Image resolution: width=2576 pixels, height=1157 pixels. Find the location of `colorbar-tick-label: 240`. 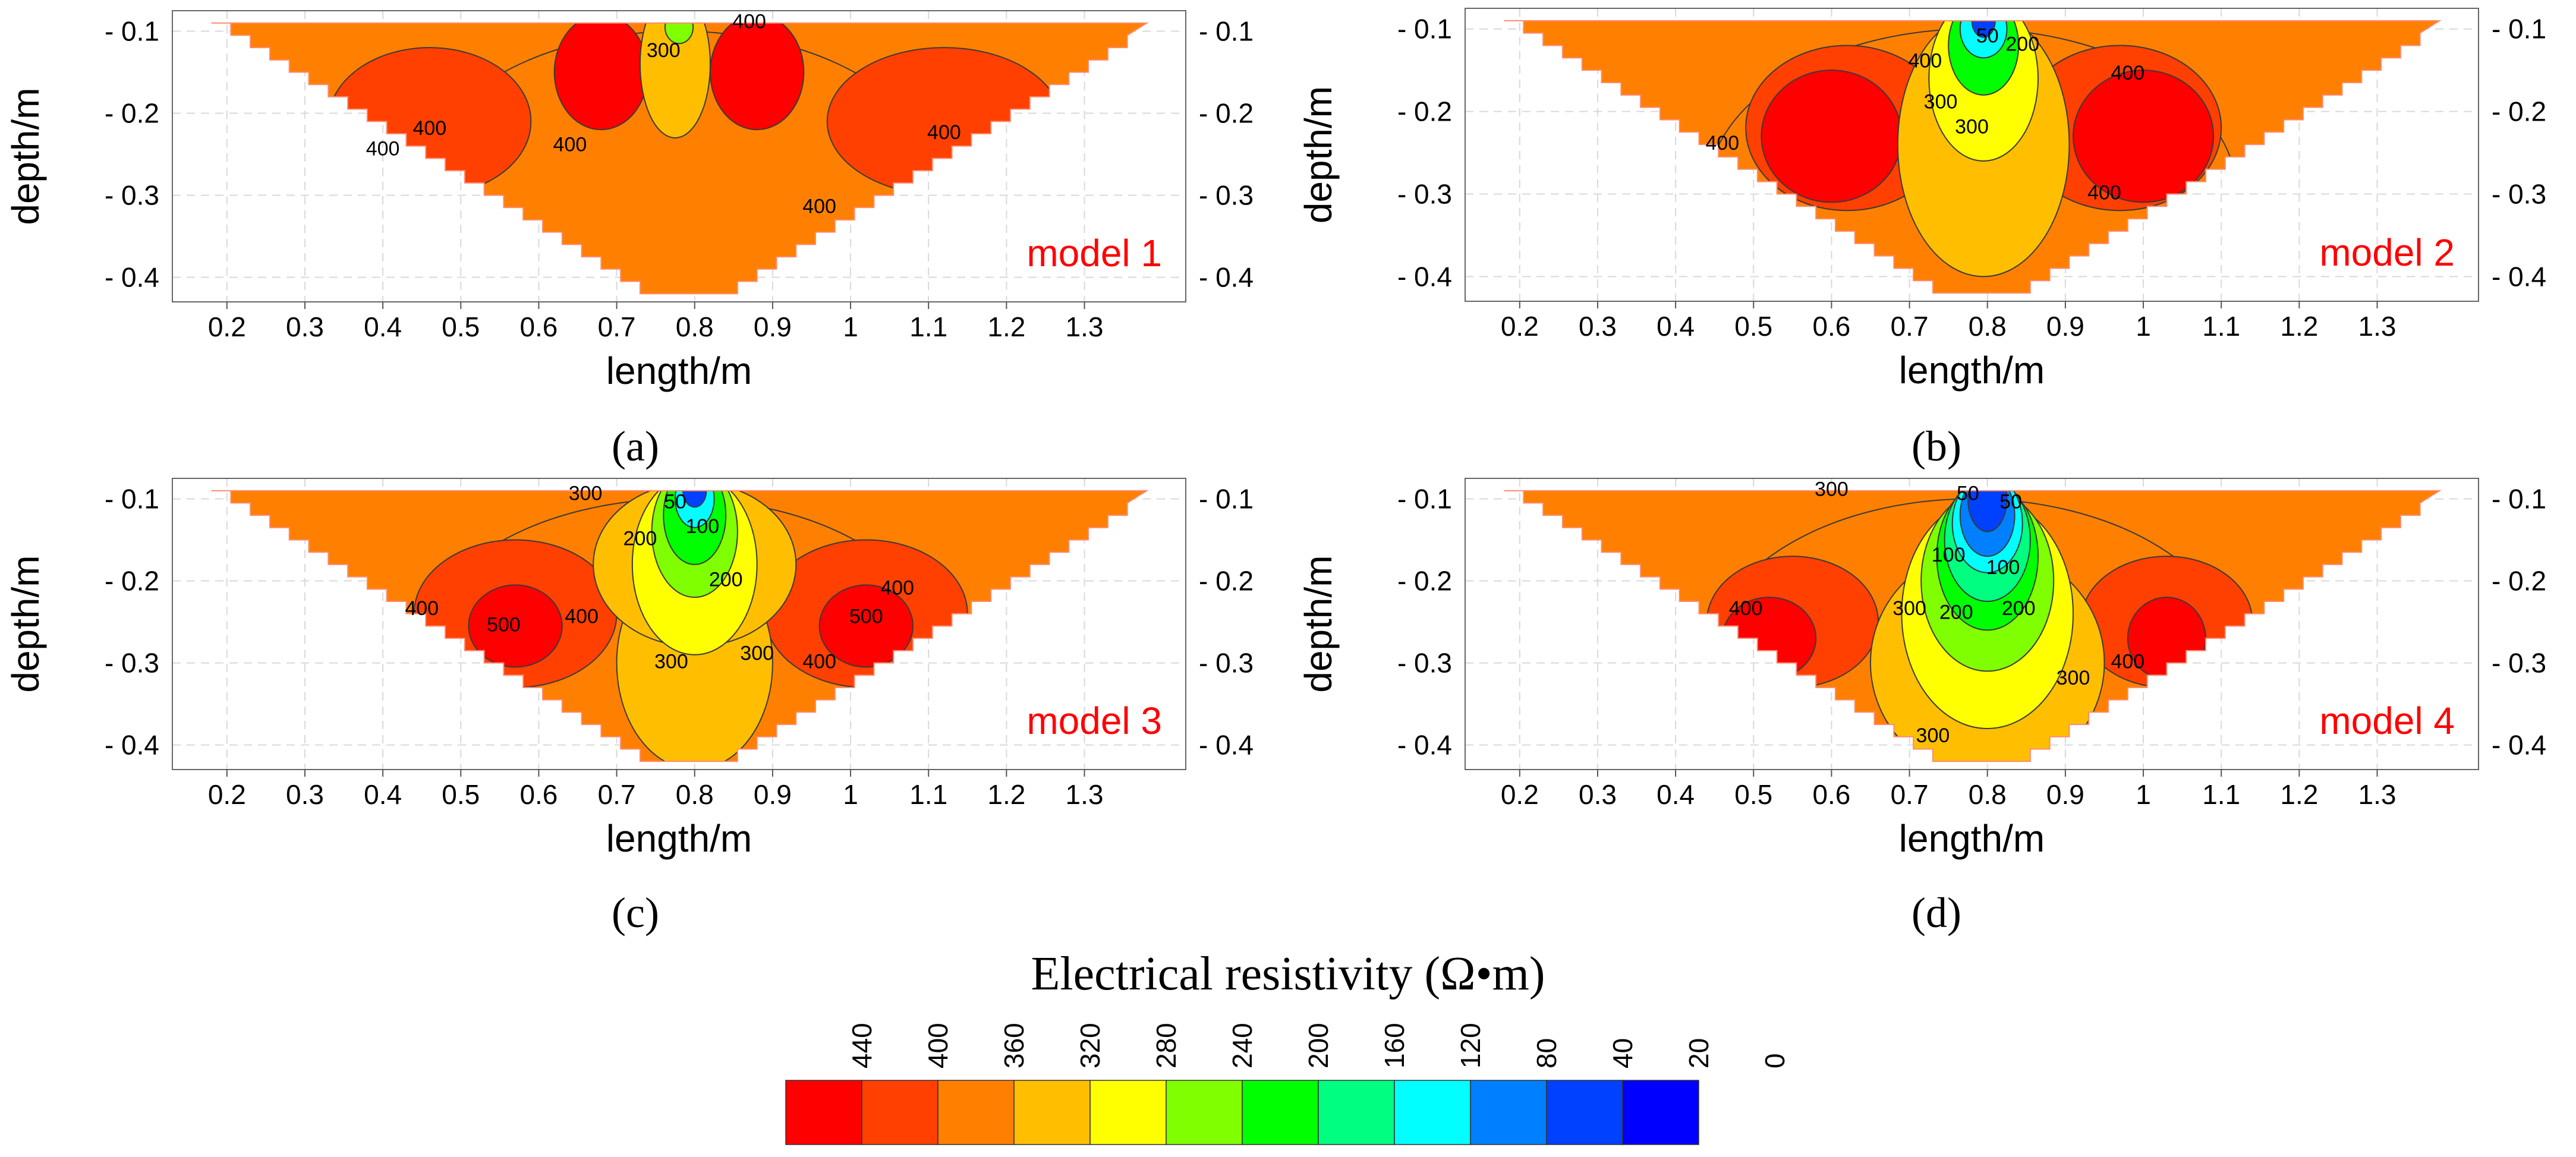

colorbar-tick-label: 240 is located at coordinates (1242, 1045).